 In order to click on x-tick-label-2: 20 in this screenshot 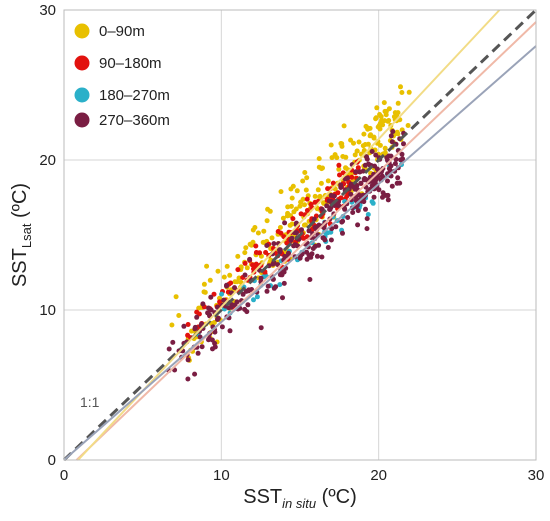, I will do `click(378, 475)`.